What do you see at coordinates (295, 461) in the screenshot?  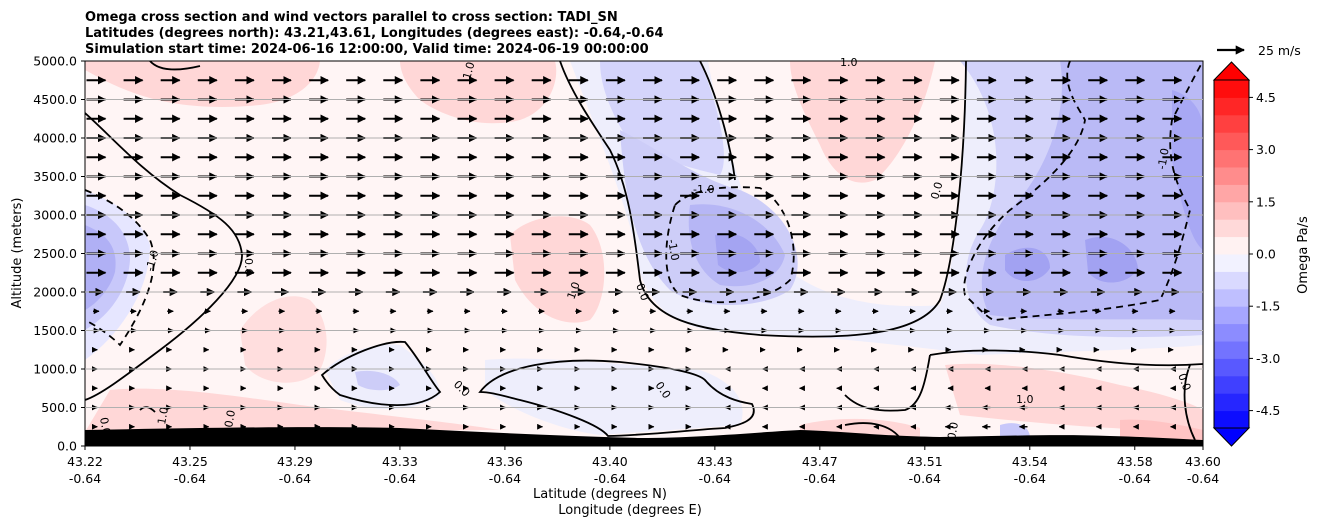 I see `x-tick-label-latitude: 43.29` at bounding box center [295, 461].